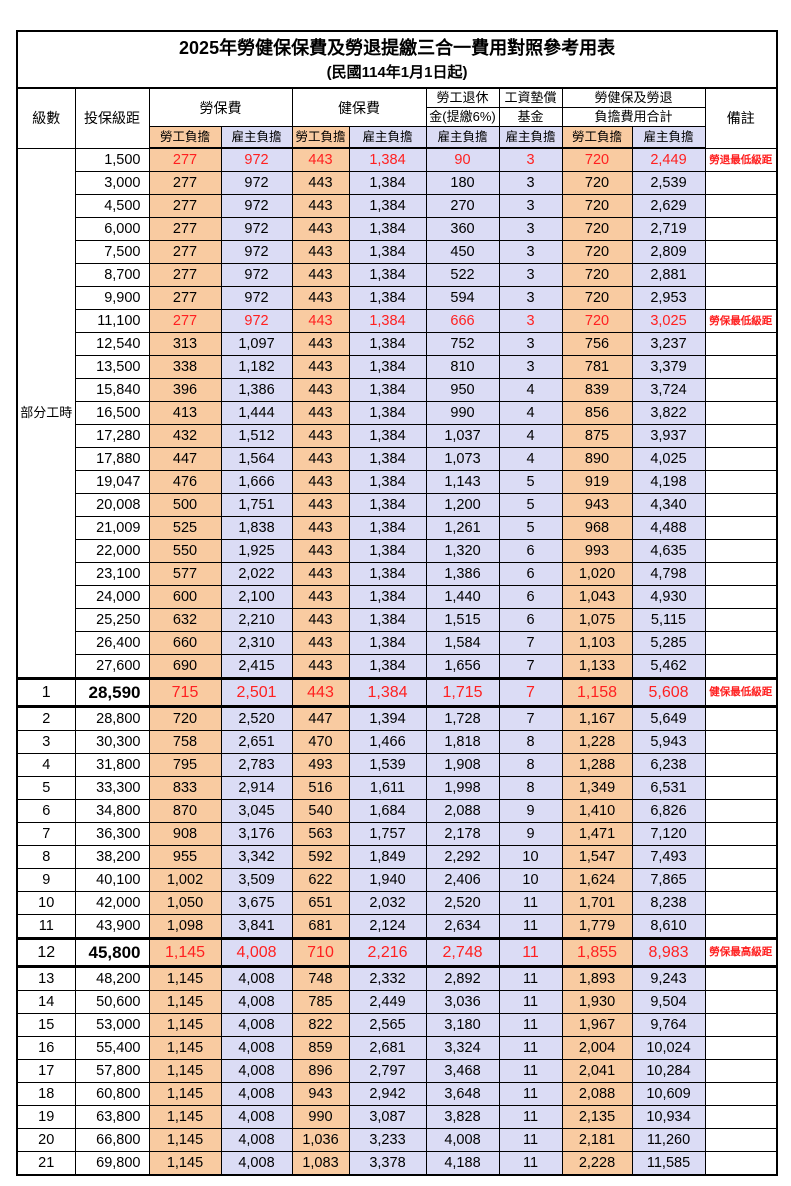 Image resolution: width=791 pixels, height=1186 pixels. I want to click on table-row: 24,000 600 2,100 443 1,384 1,440 6 1,043 4,930, so click(397, 597).